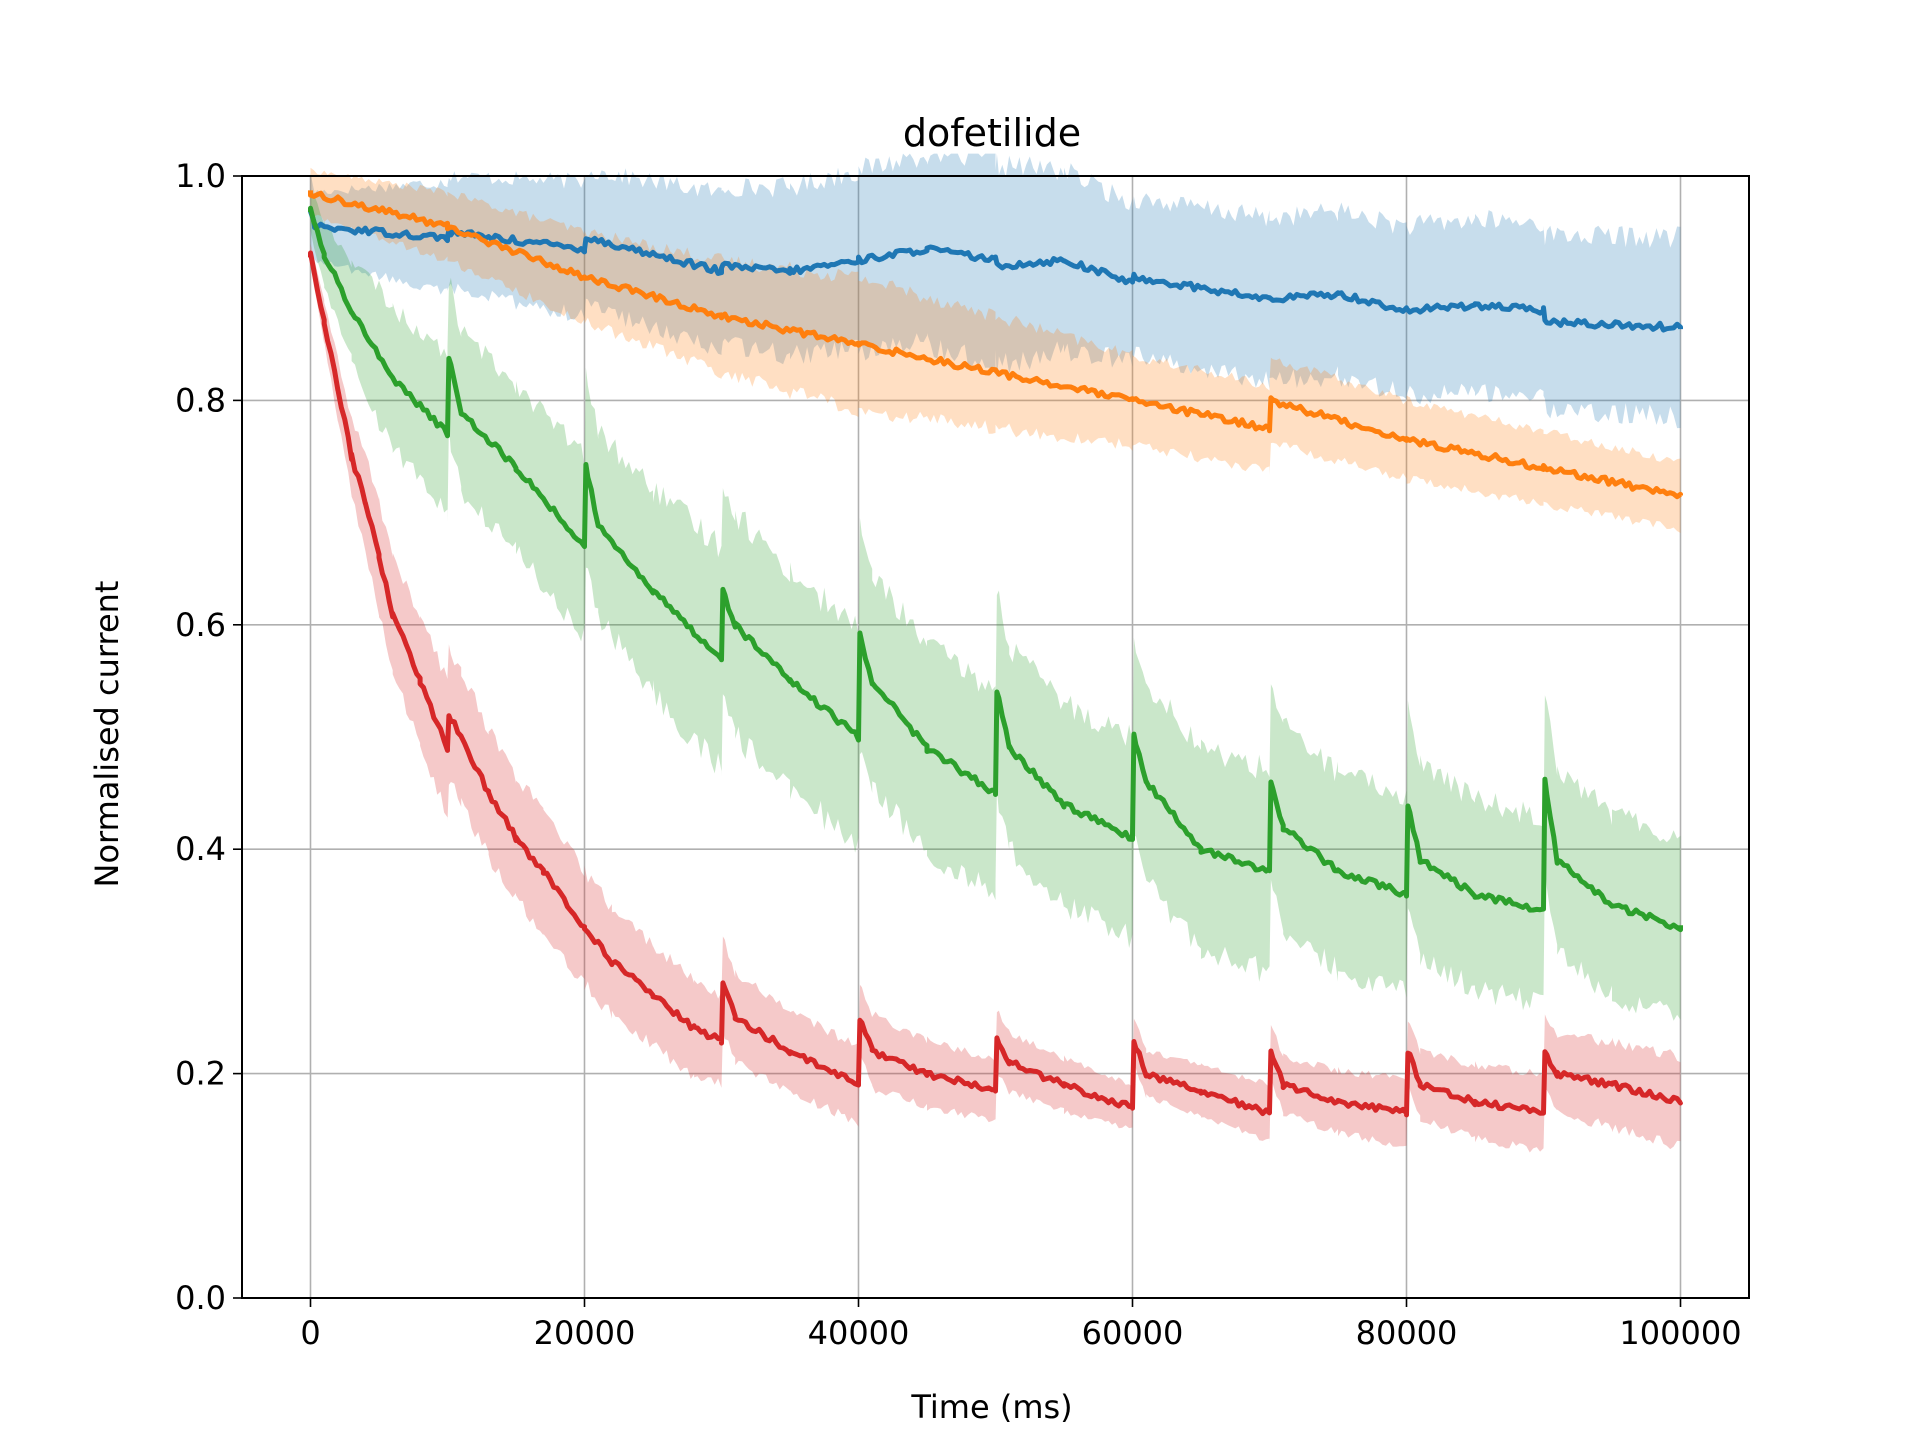  I want to click on x-tick-label: 60000, so click(1133, 1333).